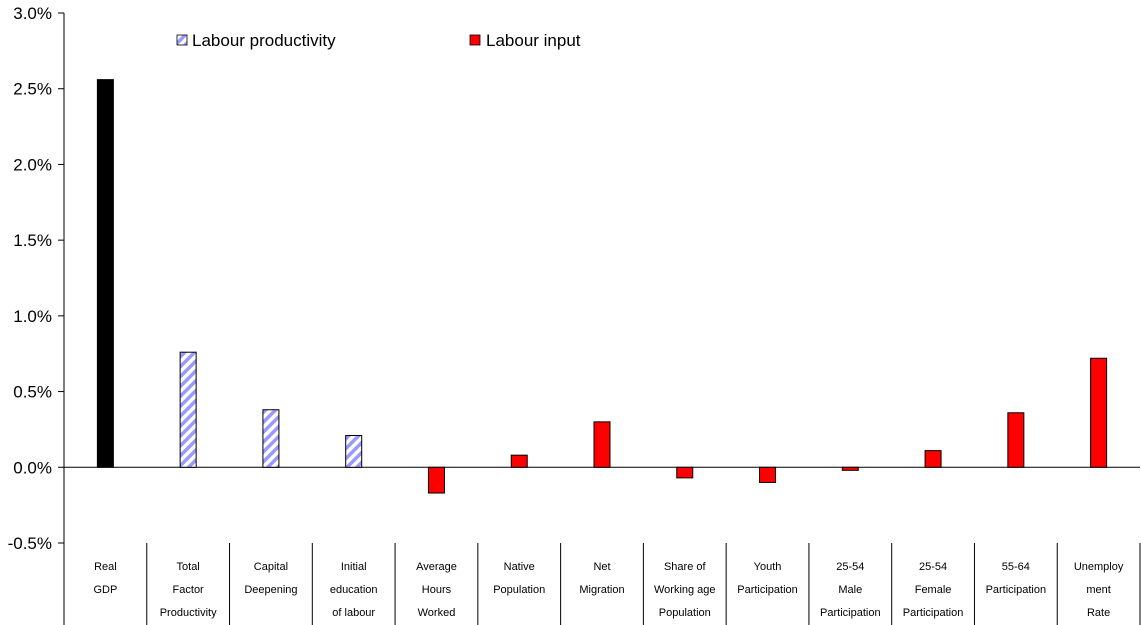  Describe the element at coordinates (32, 89) in the screenshot. I see `y-tick-label: 2.5%` at that location.